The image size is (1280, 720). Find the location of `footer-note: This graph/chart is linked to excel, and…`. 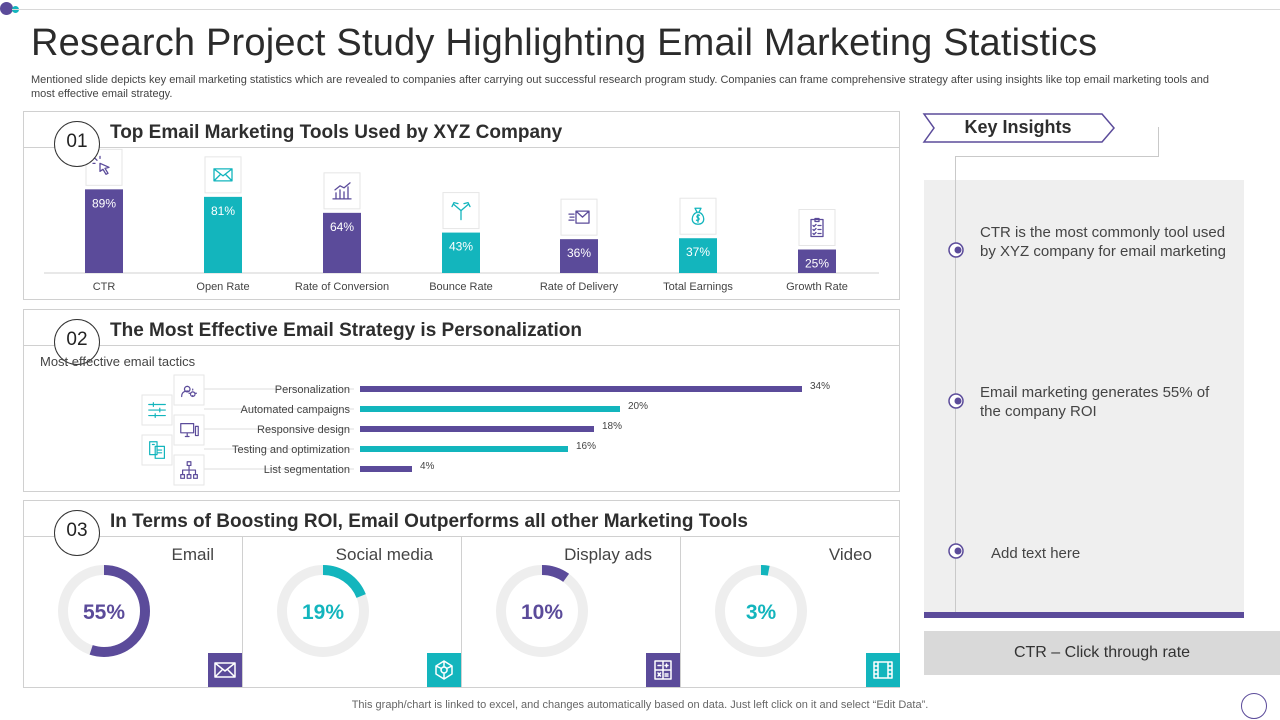

footer-note: This graph/chart is linked to excel, and… is located at coordinates (640, 705).